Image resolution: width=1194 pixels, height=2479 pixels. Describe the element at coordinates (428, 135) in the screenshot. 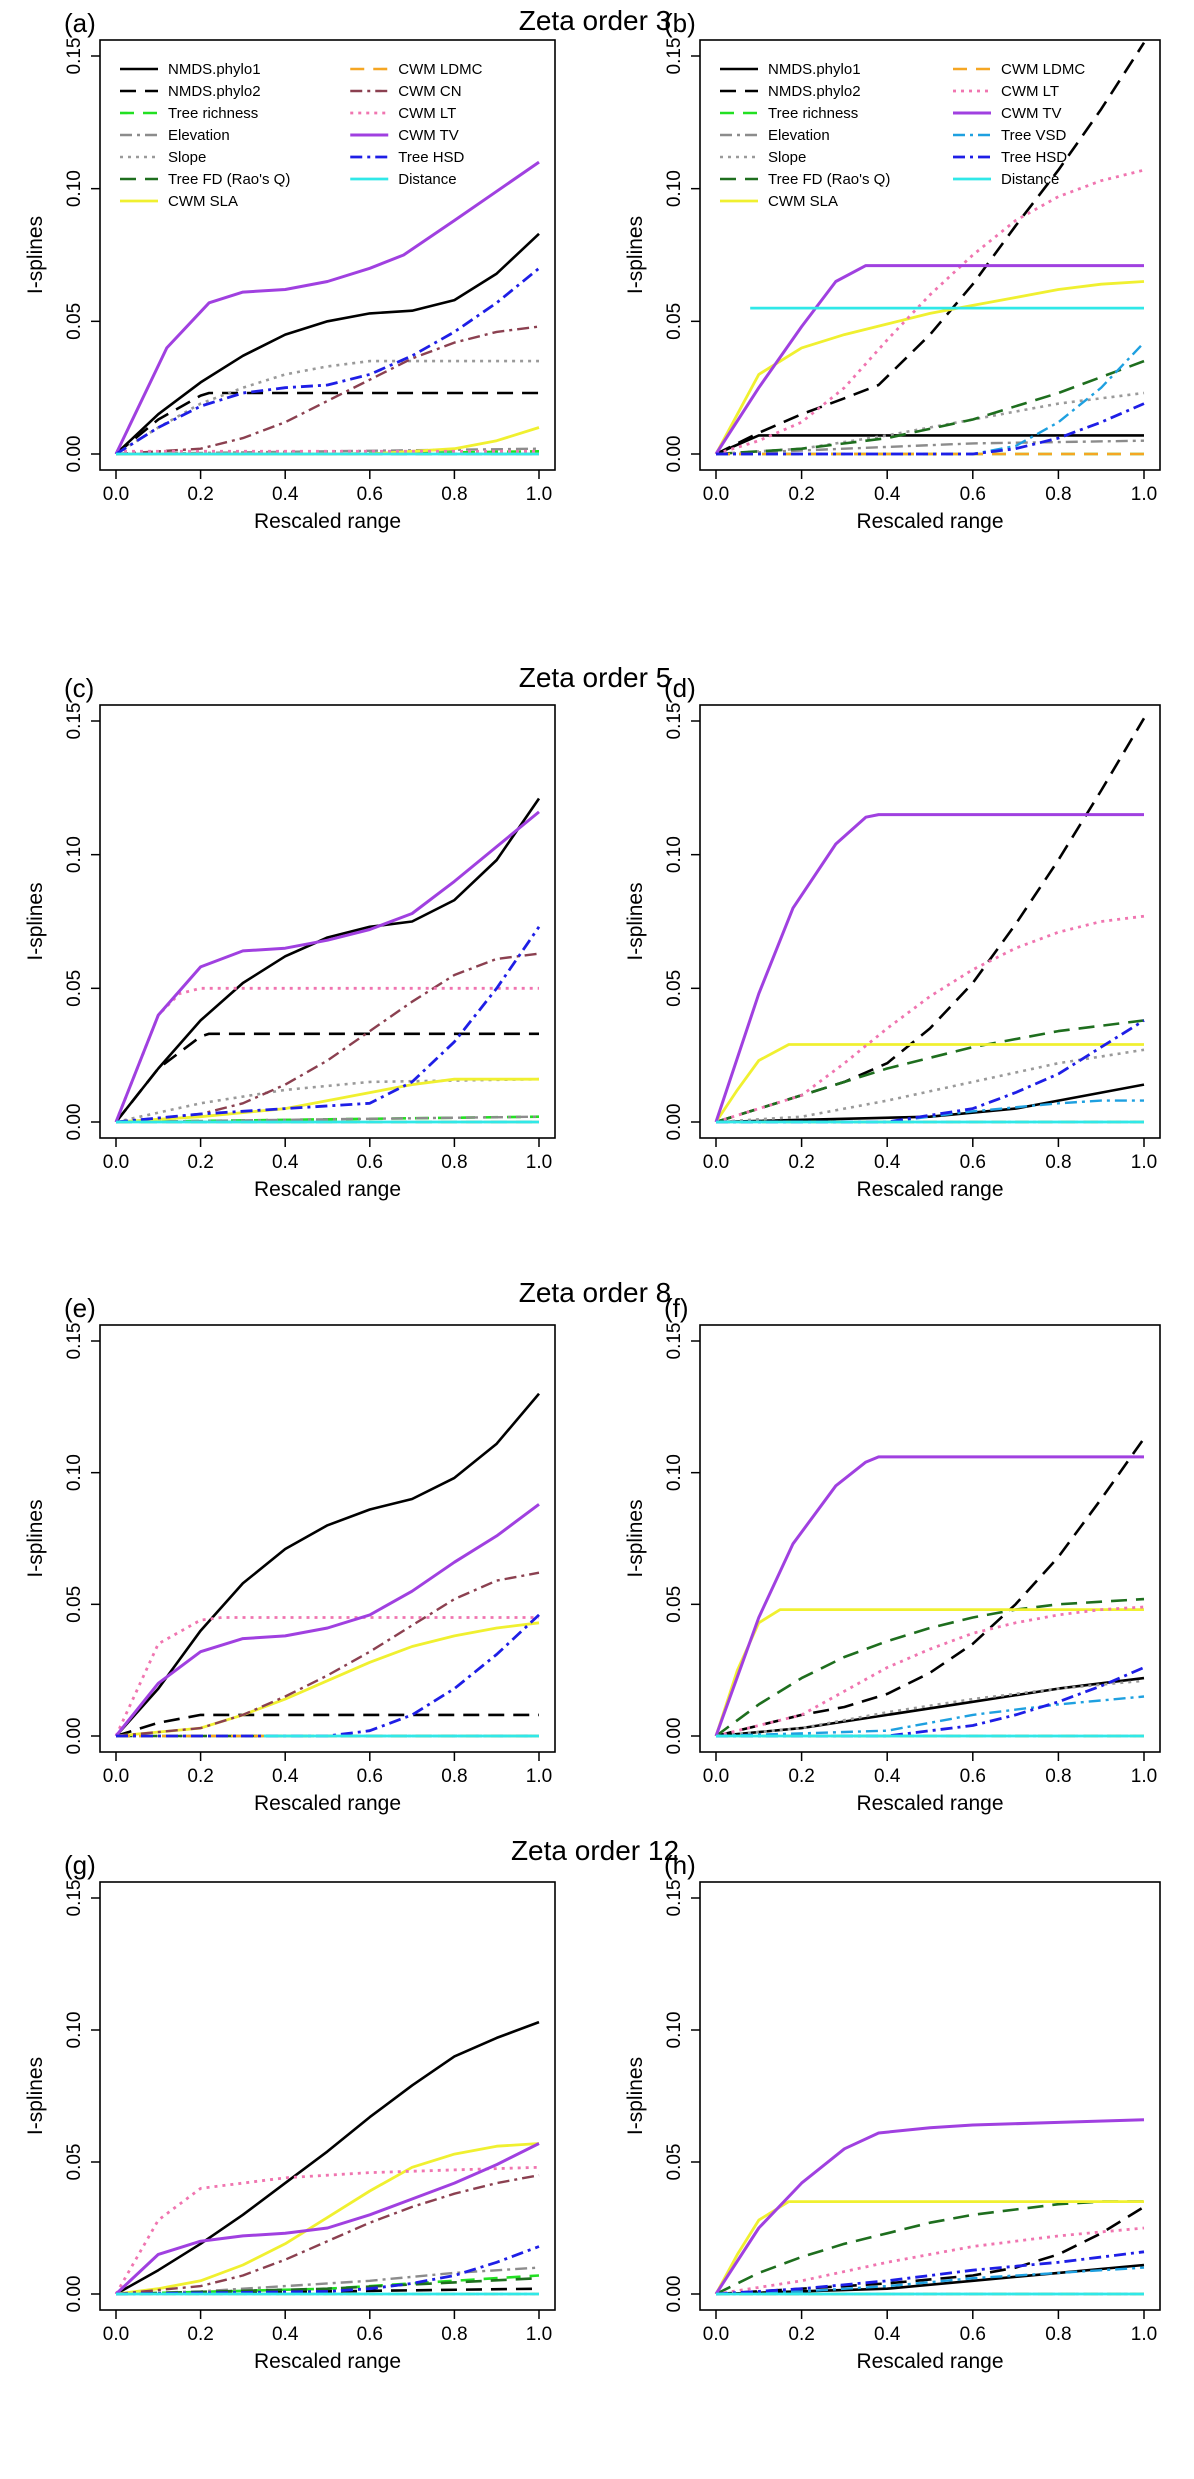

I see `legend-entry: CWM TV` at that location.